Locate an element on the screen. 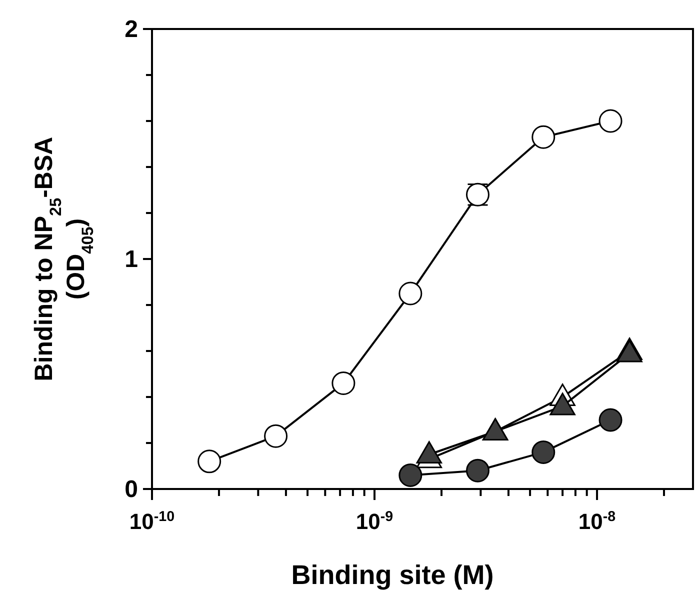 The height and width of the screenshot is (600, 696). x-tick-label: 10$^{-10}$ is located at coordinates (152, 521).